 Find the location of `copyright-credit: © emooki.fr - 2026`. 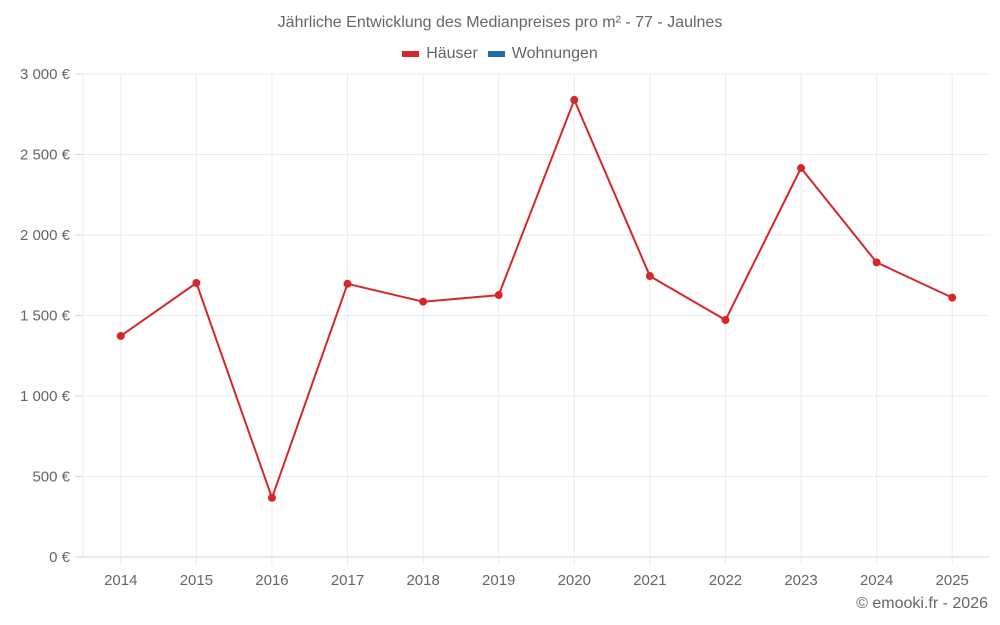

copyright-credit: © emooki.fr - 2026 is located at coordinates (922, 603).